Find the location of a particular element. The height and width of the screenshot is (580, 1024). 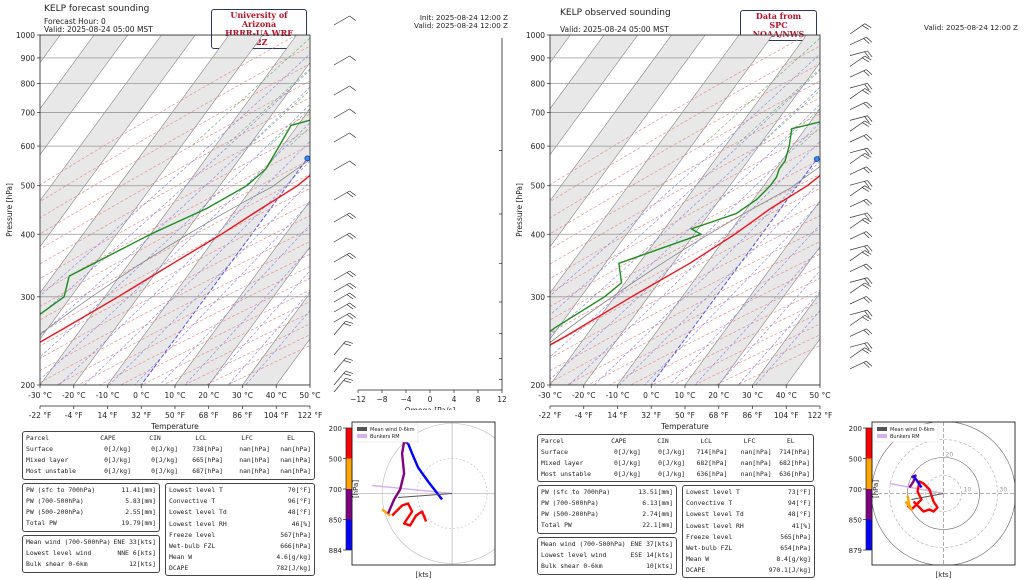

row-value: 5.83[mm] is located at coordinates (140, 501).